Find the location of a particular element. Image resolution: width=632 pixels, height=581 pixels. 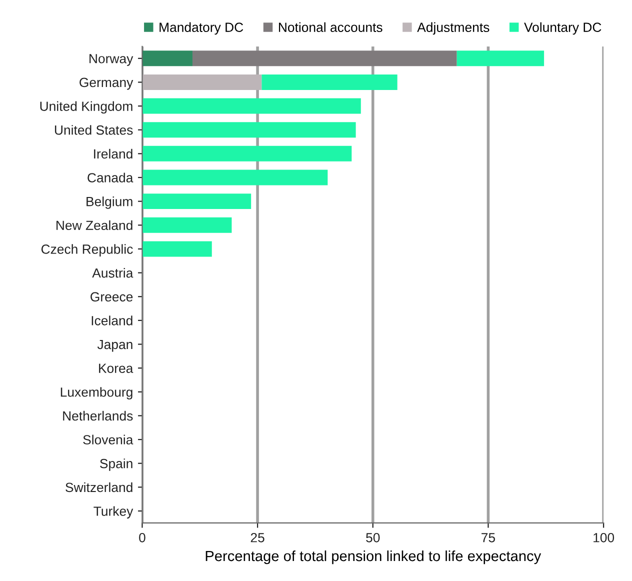

legend-label: Adjustments is located at coordinates (453, 28).